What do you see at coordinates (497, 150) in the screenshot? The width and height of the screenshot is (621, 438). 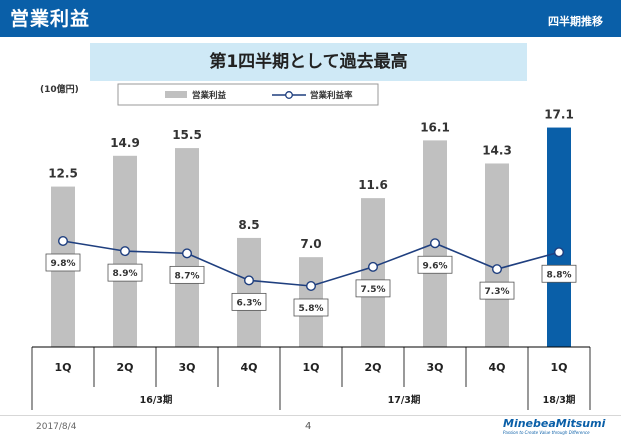 I see `bar-value-label-8: 14.3` at bounding box center [497, 150].